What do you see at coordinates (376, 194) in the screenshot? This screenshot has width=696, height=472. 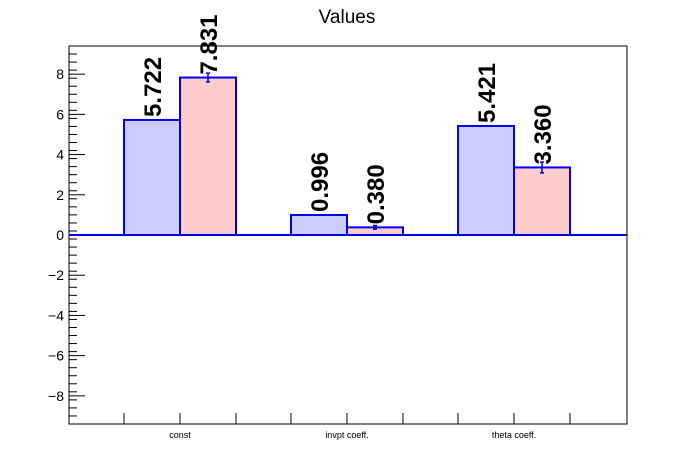 I see `data-label: 0.380` at bounding box center [376, 194].